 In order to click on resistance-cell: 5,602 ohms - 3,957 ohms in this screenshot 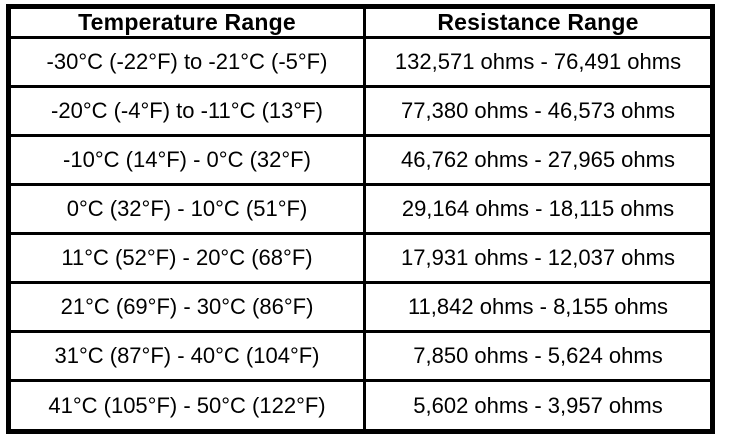, I will do `click(538, 406)`.